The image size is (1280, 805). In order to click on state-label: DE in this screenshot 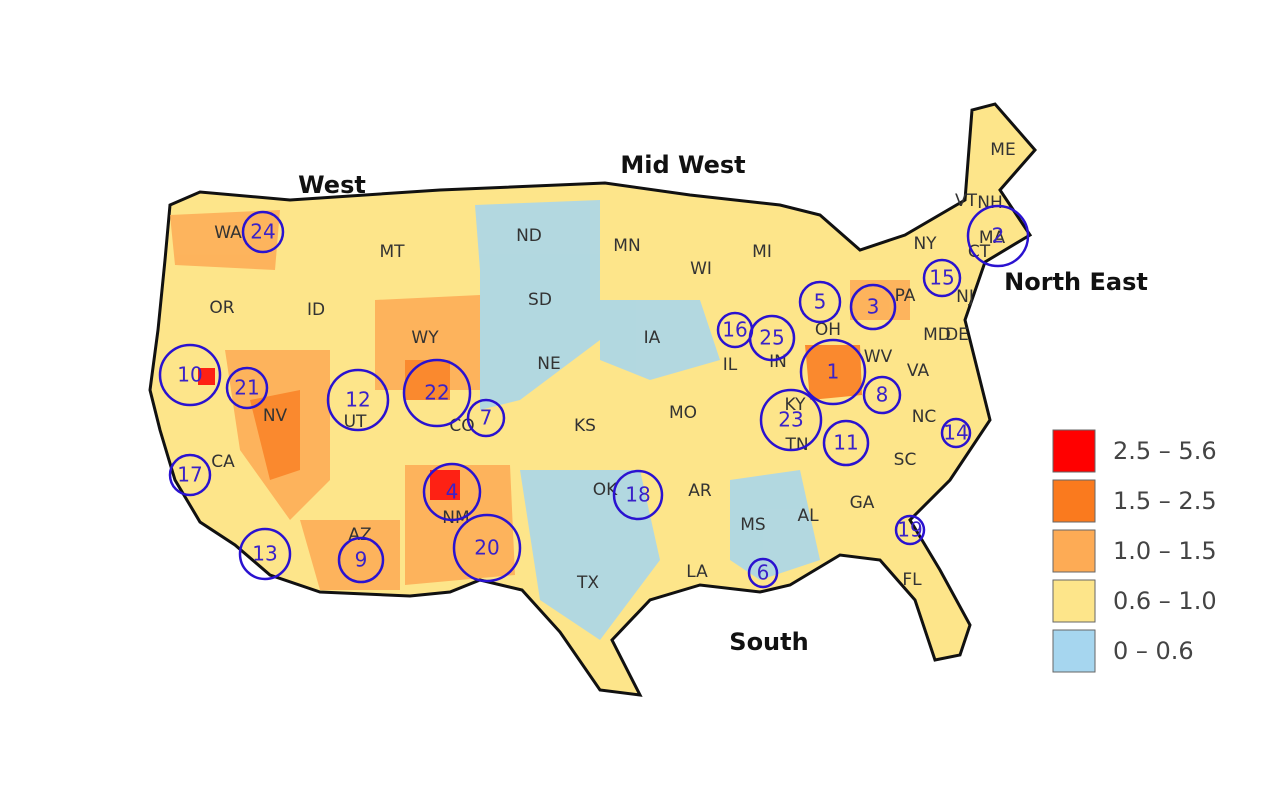, I will do `click(957, 335)`.